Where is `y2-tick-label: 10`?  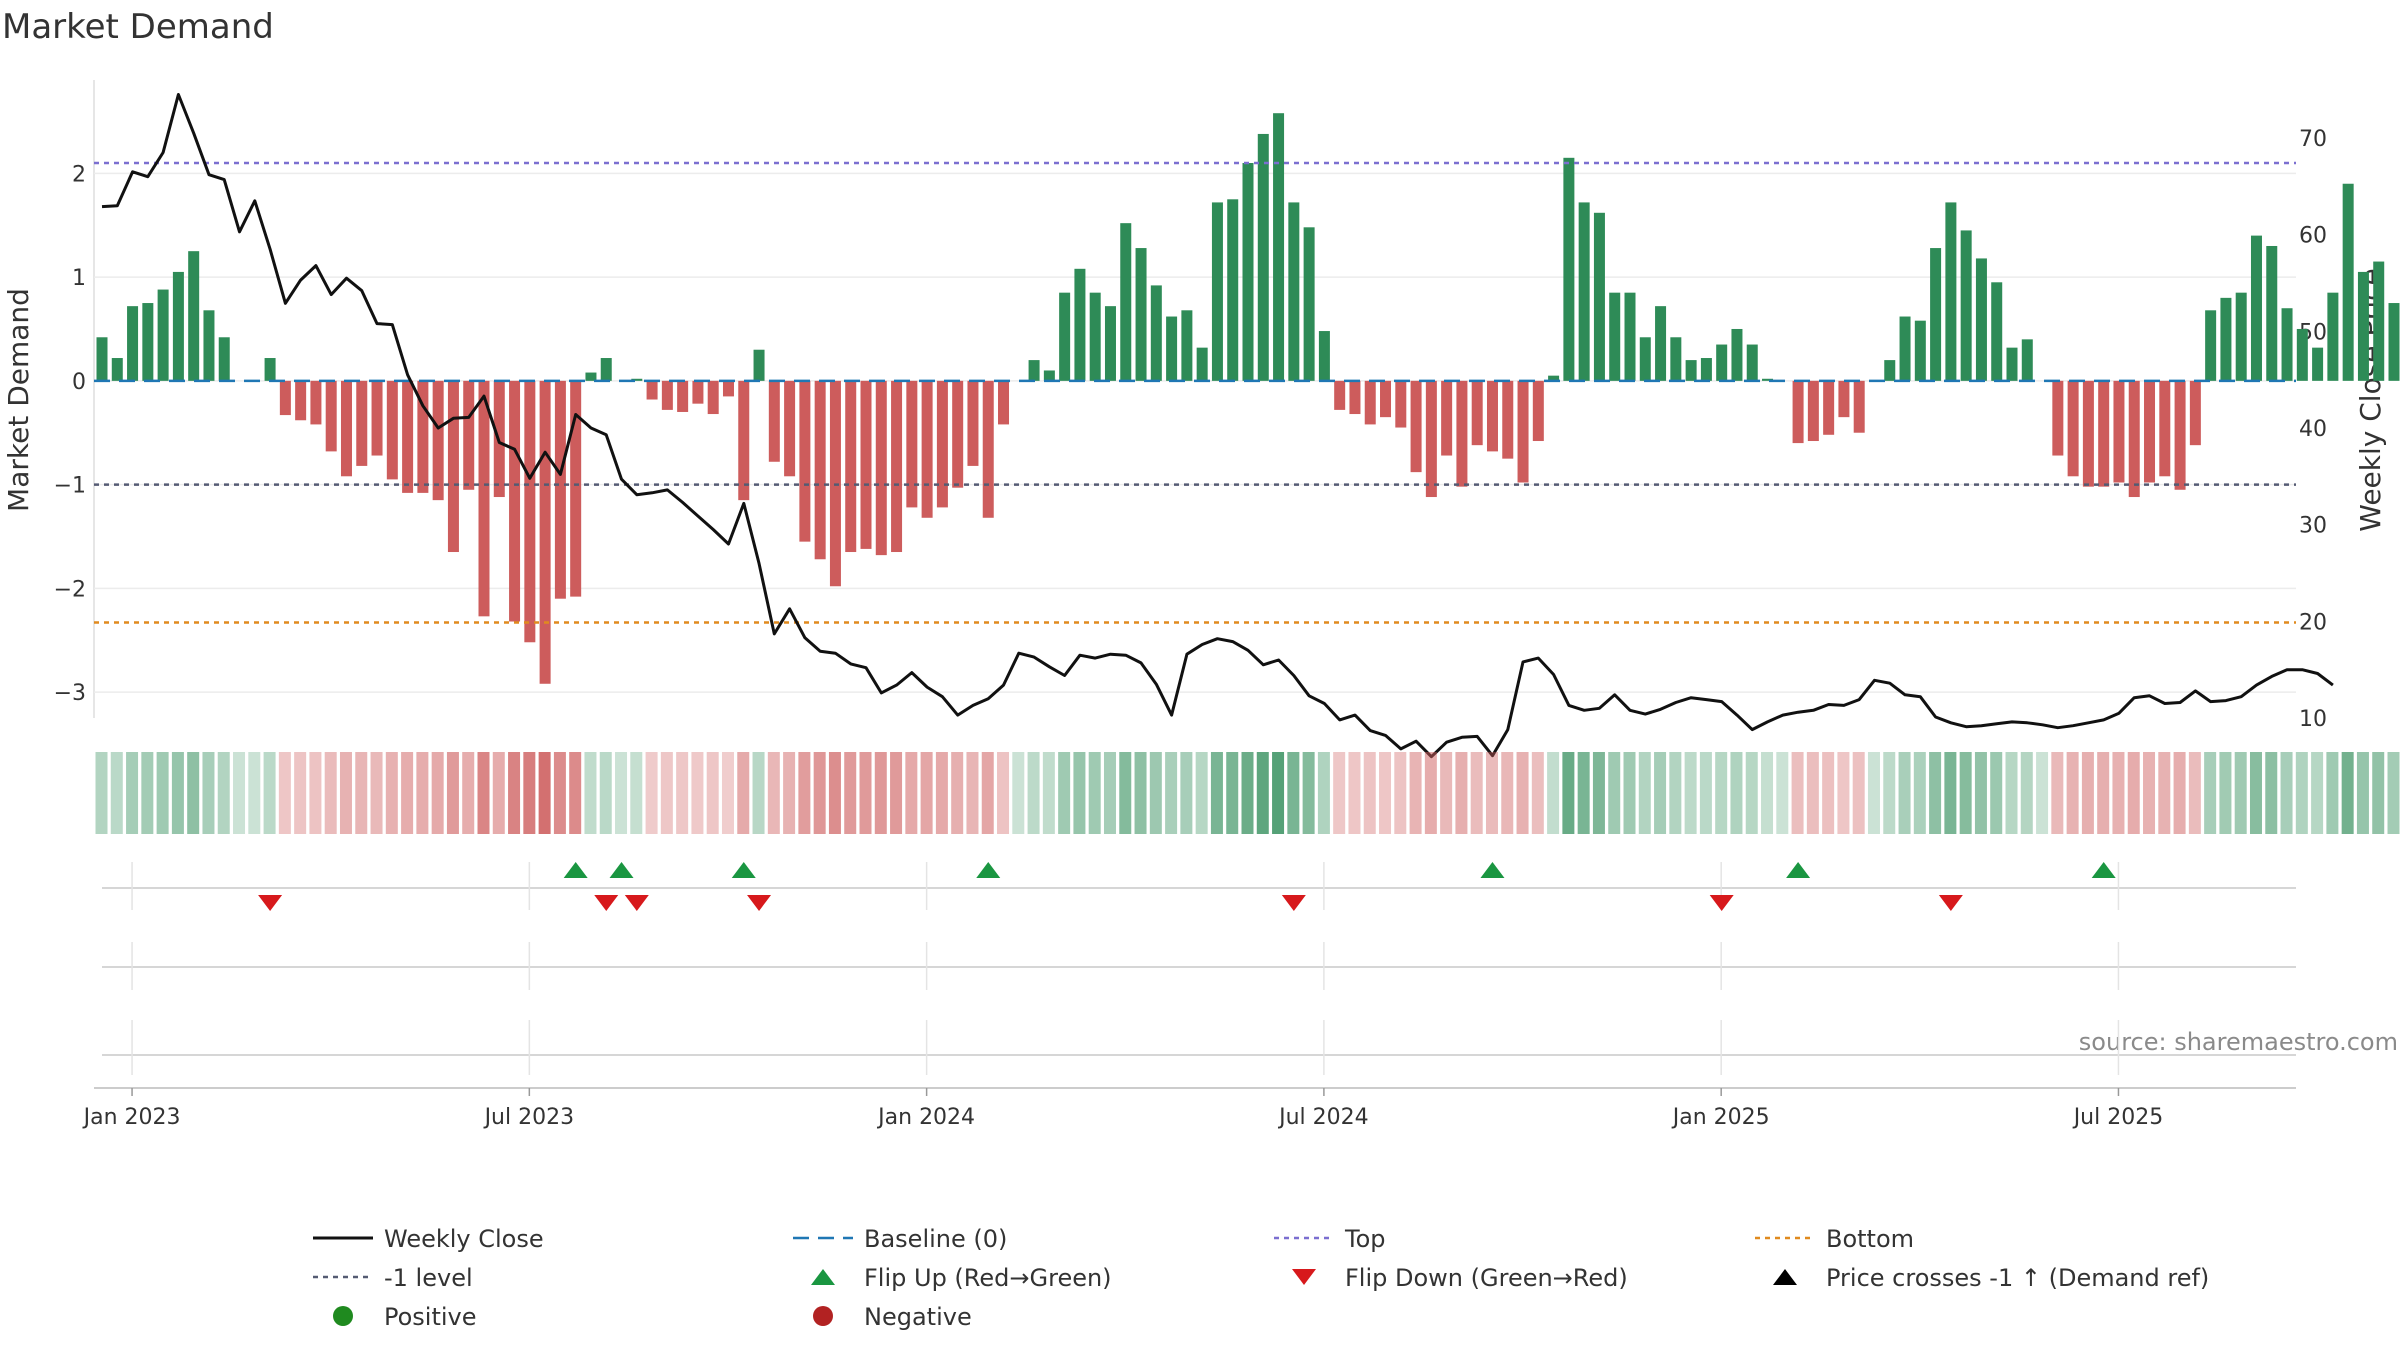 y2-tick-label: 10 is located at coordinates (2313, 719).